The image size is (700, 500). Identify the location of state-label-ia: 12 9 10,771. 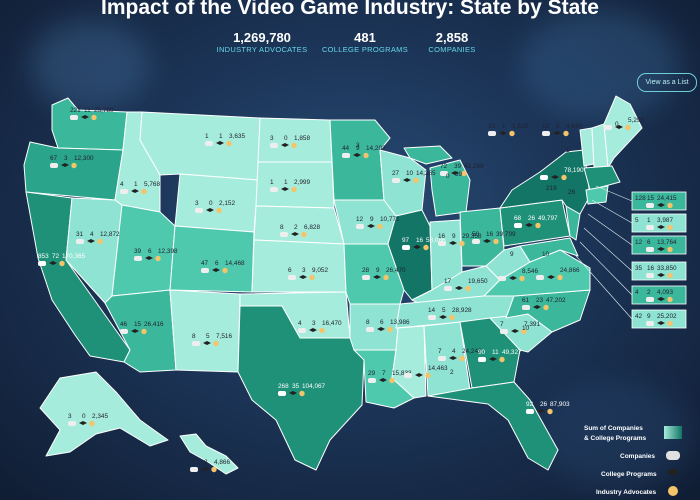
(378, 223).